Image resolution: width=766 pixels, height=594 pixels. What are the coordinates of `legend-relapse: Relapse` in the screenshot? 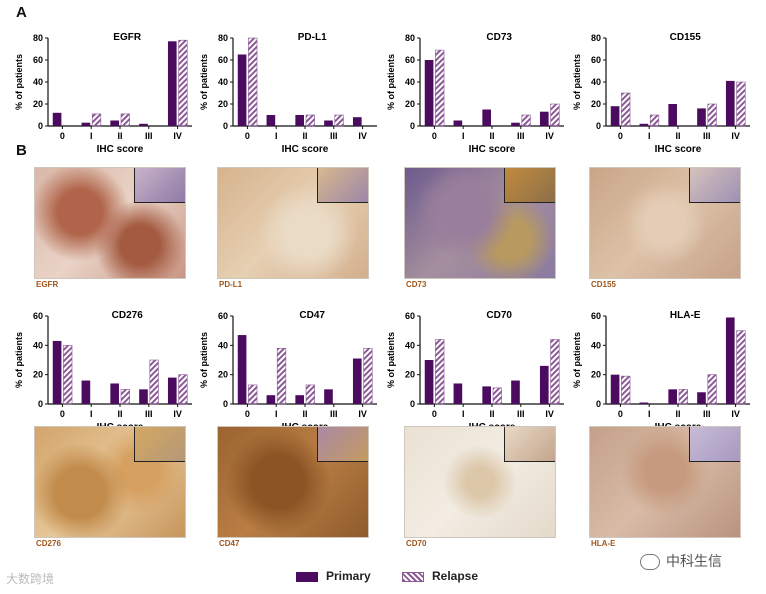 It's located at (440, 576).